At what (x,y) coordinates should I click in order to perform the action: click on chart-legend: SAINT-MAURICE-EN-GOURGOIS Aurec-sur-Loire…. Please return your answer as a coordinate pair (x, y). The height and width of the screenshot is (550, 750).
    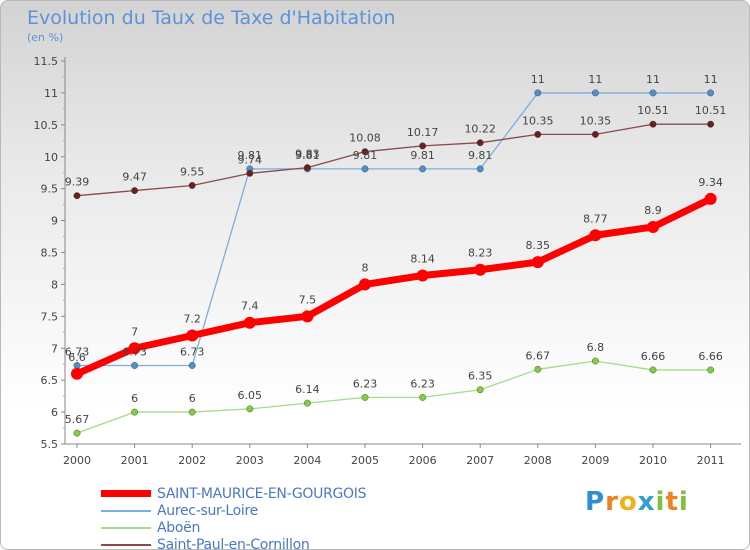
    Looking at the image, I should click on (233, 517).